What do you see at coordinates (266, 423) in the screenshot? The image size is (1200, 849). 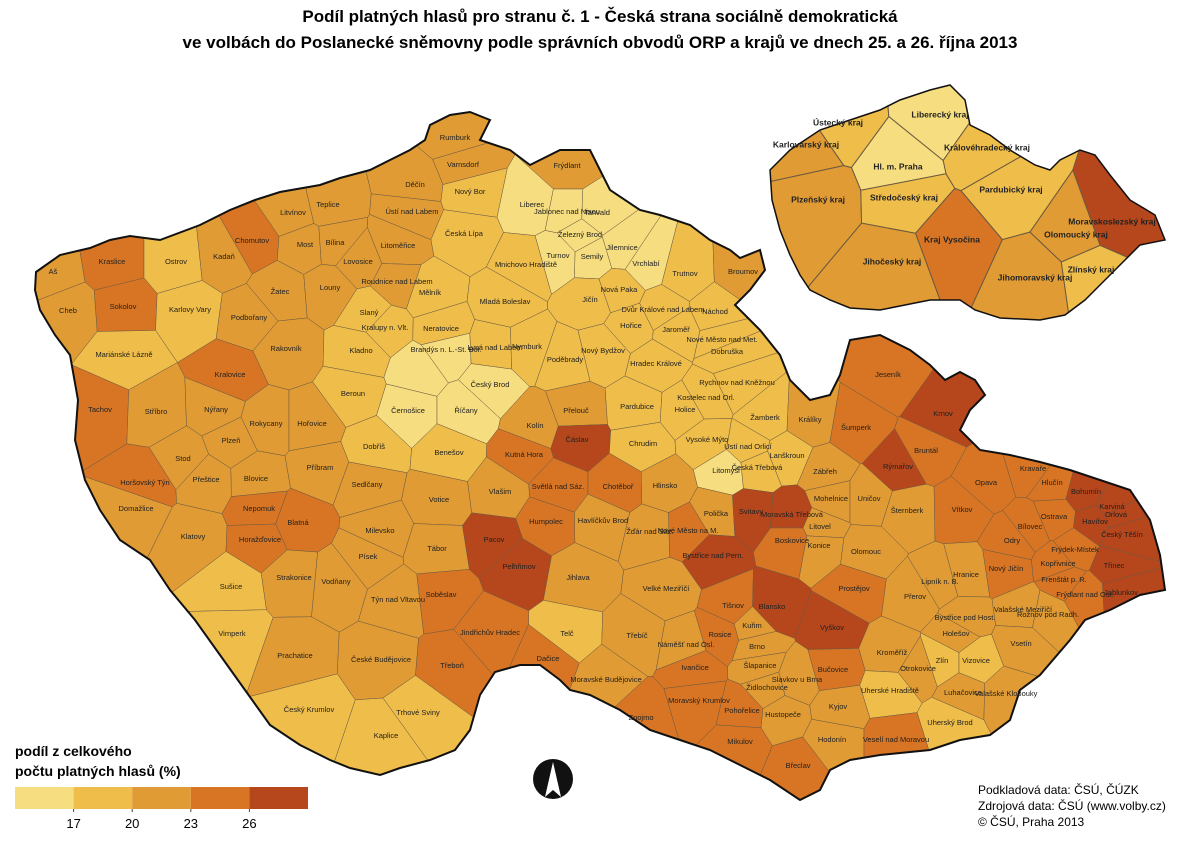 I see `region-label: Rokycany` at bounding box center [266, 423].